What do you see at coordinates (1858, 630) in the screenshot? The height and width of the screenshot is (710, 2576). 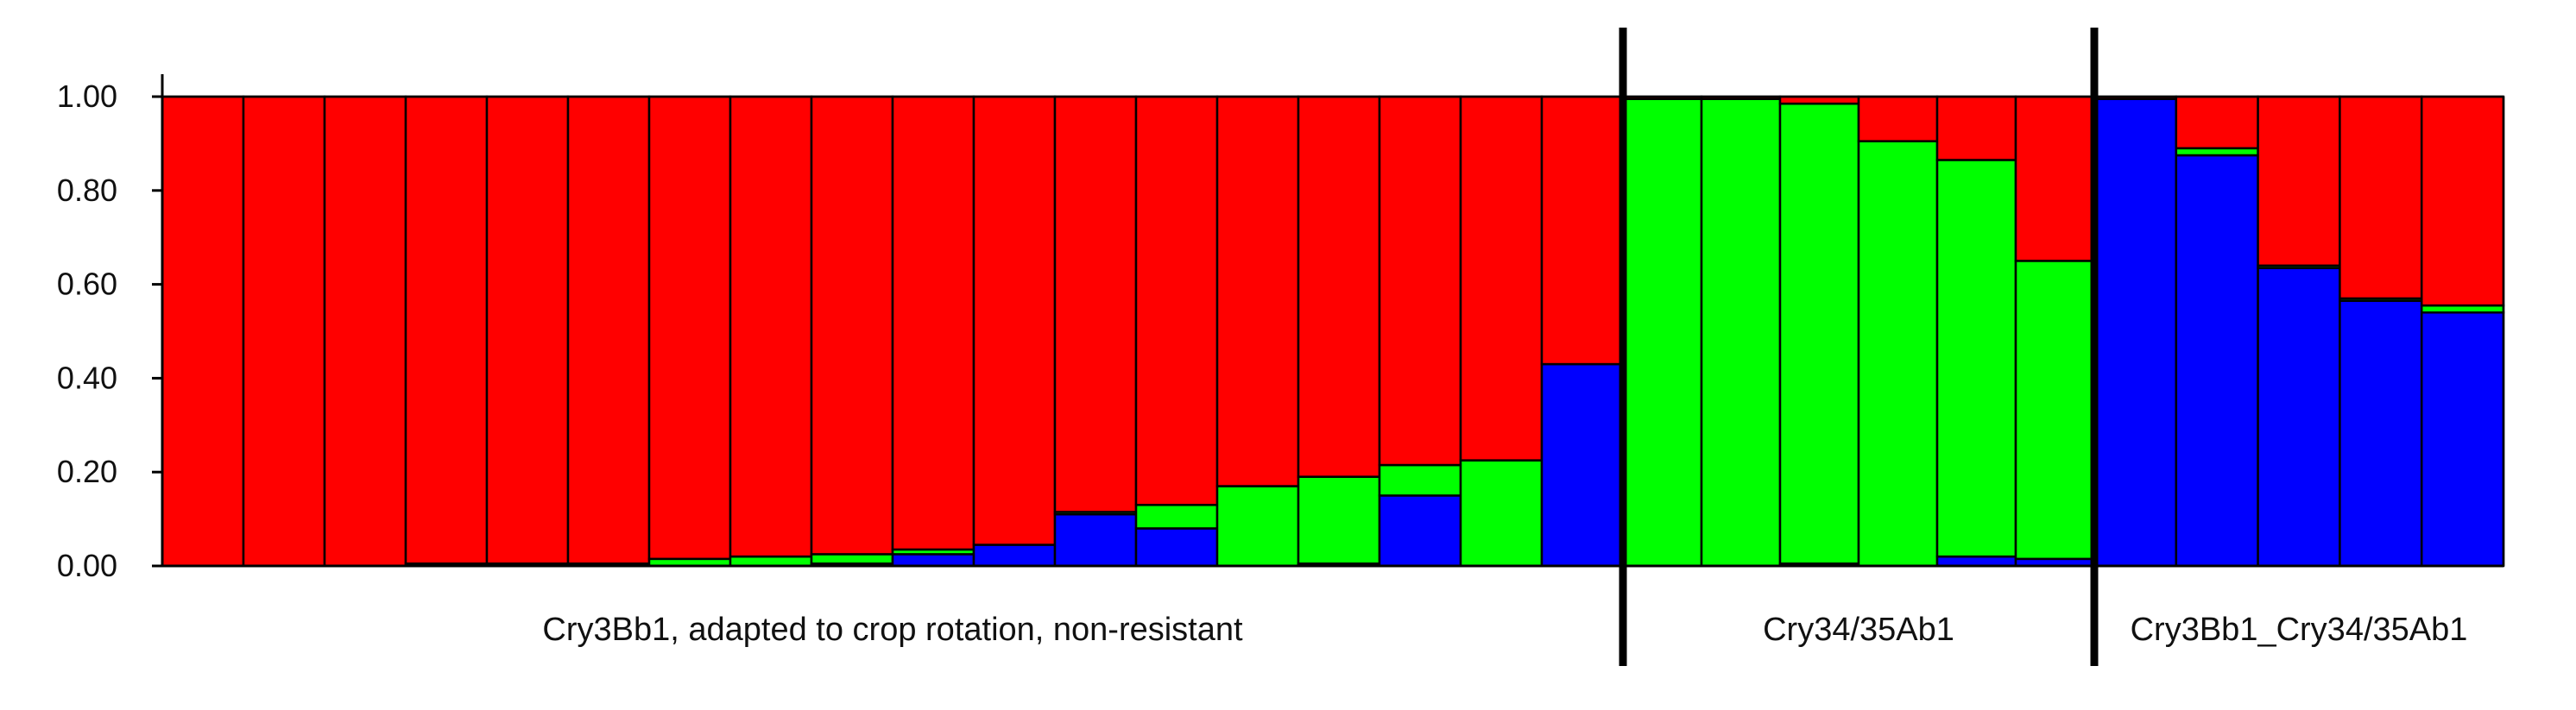 I see `group-label: Cry34/35Ab1` at bounding box center [1858, 630].